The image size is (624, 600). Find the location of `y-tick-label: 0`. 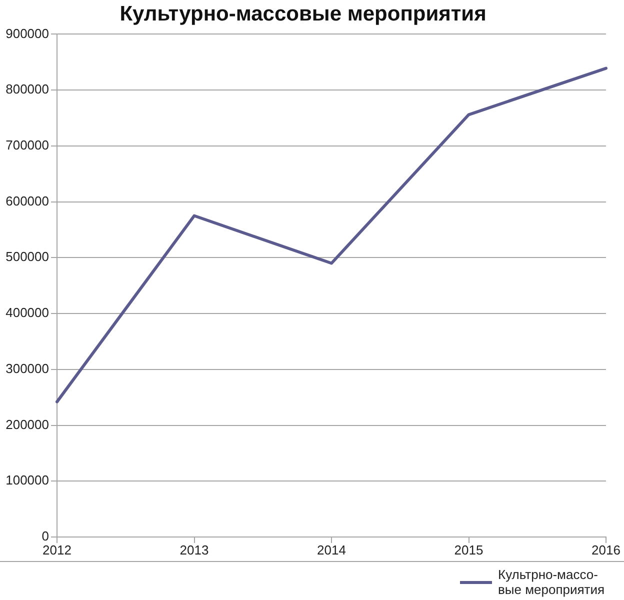

y-tick-label: 0 is located at coordinates (45, 536).